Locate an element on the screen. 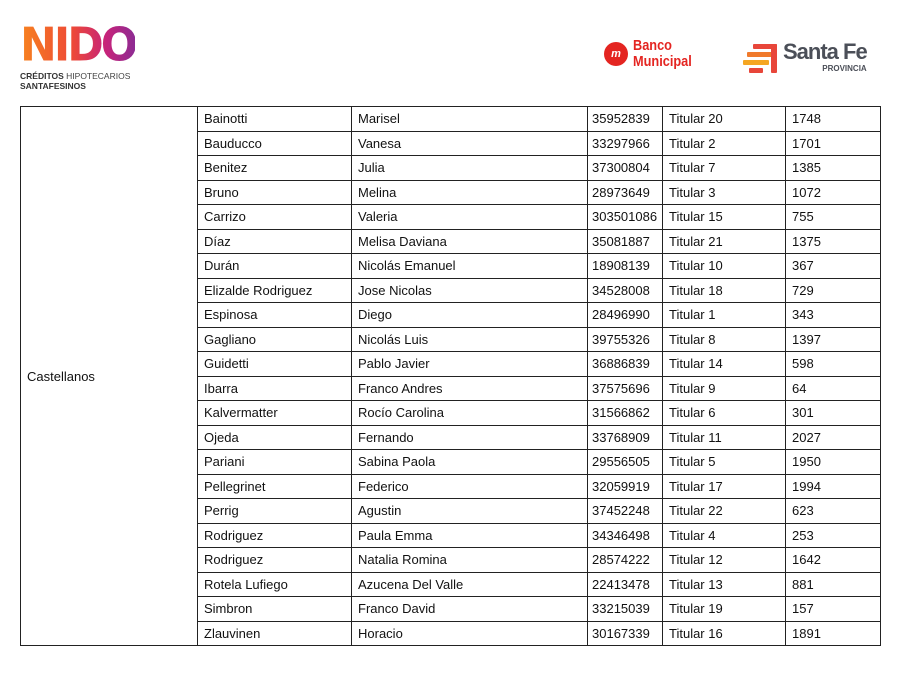 This screenshot has height=675, width=900. nido-logo-subtitle: CRÉDITOS HIPOTECARIOS SANTAFESINOS is located at coordinates (77, 81).